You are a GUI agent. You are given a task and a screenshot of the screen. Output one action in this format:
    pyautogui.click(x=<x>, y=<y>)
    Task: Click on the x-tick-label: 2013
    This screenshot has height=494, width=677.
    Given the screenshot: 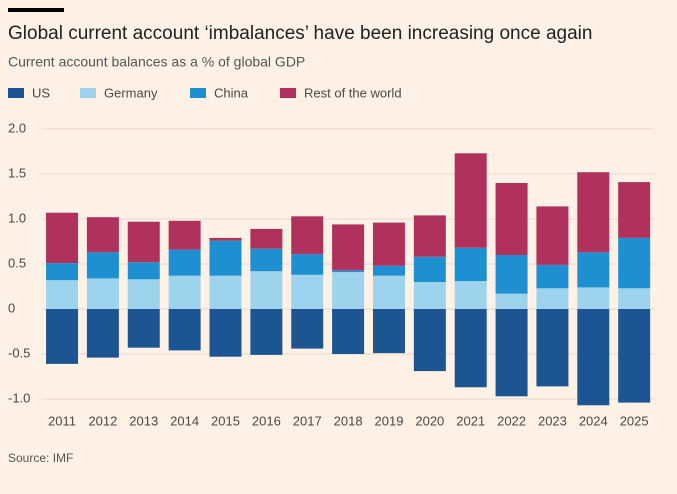 What is the action you would take?
    pyautogui.click(x=143, y=420)
    